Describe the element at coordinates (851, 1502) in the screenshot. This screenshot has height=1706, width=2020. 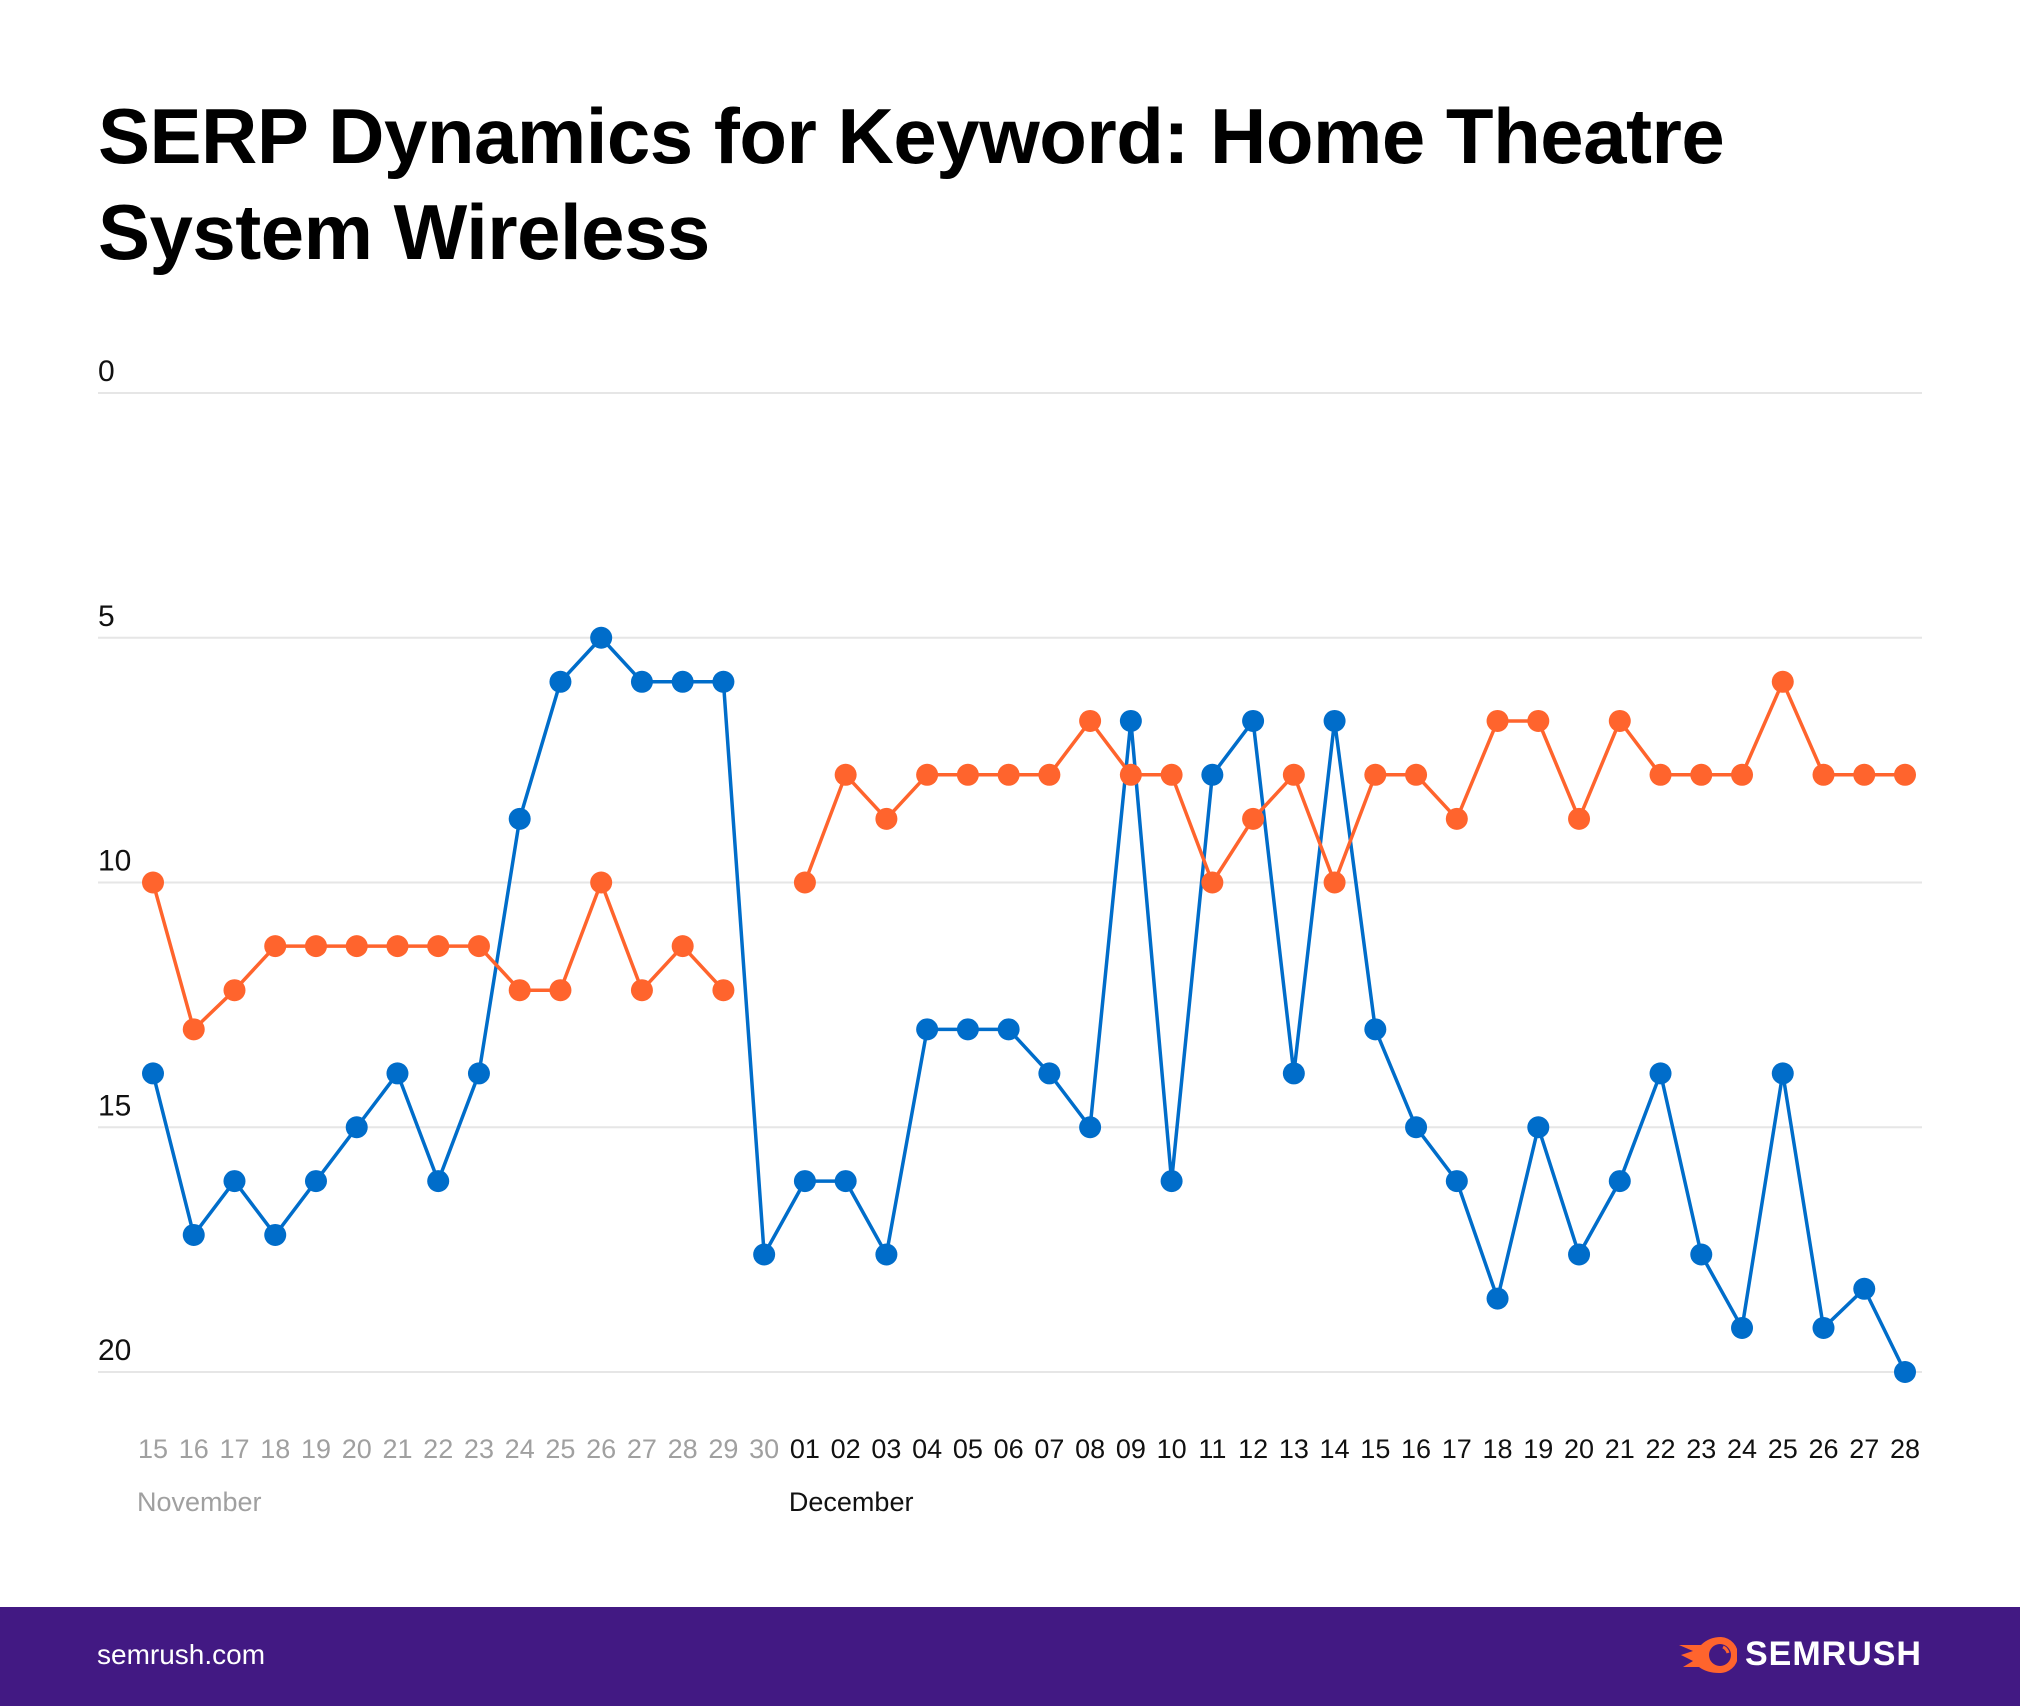
I see `month-label: December` at that location.